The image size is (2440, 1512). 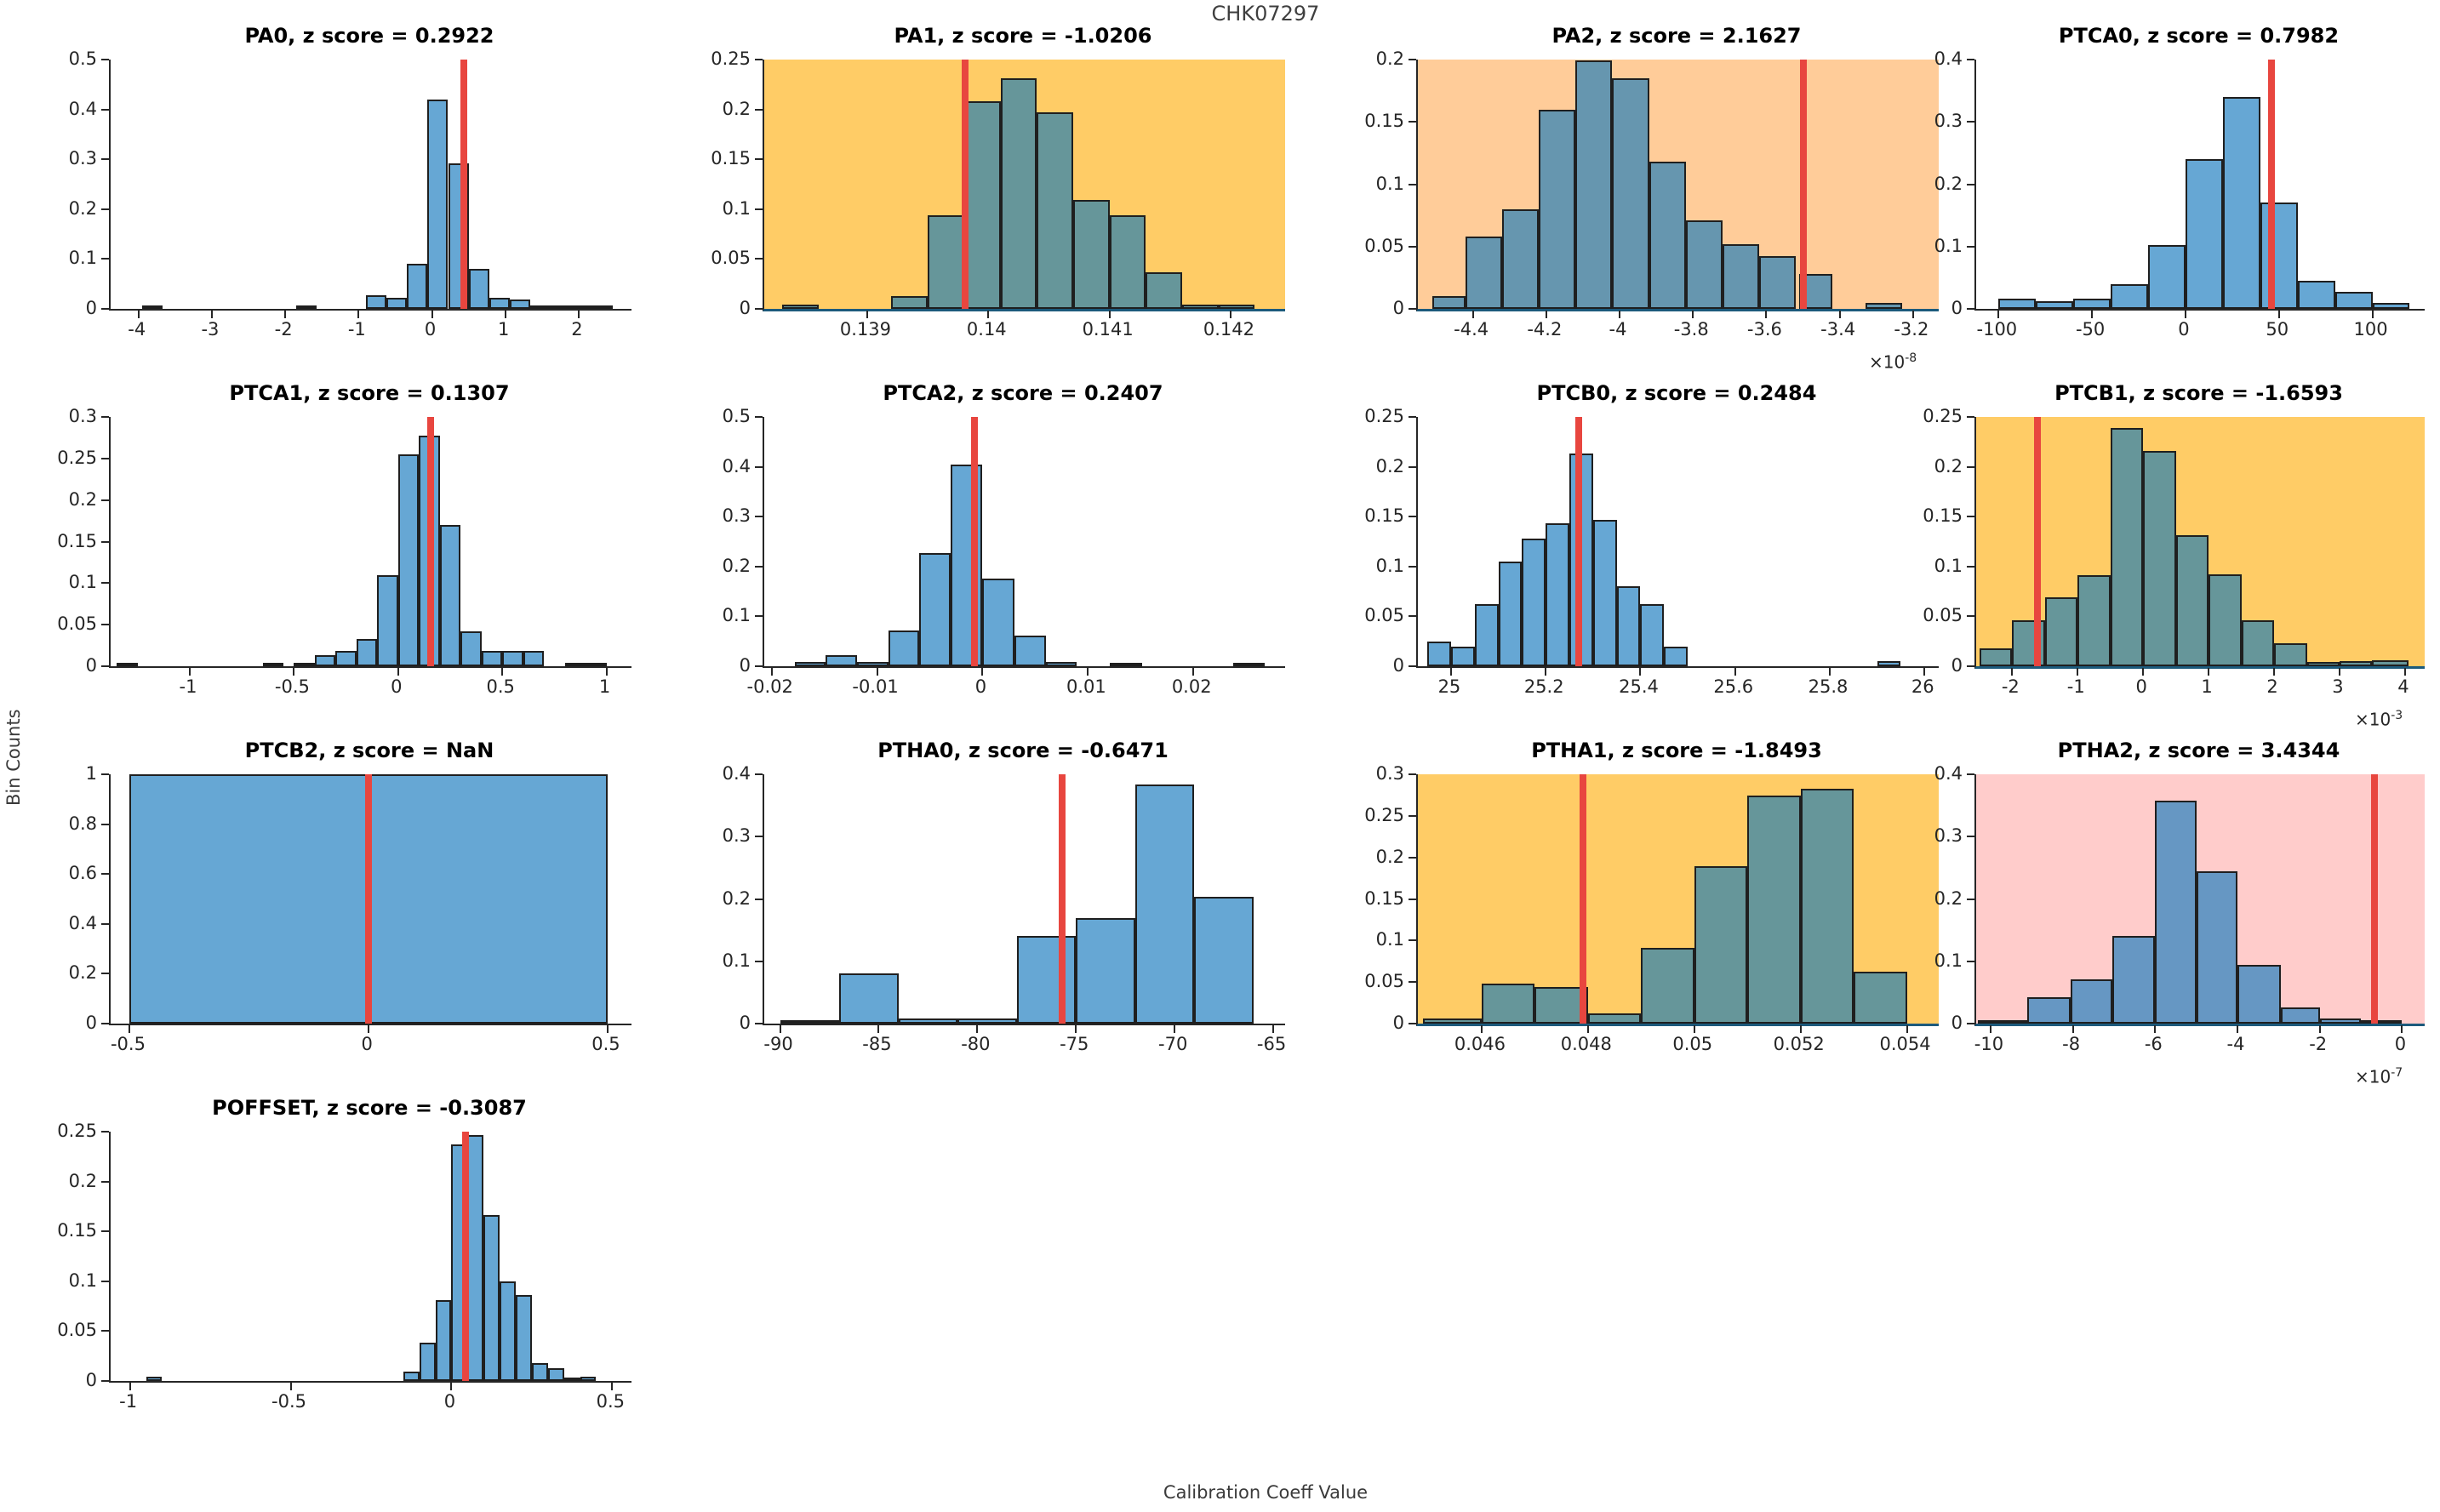 What do you see at coordinates (1023, 750) in the screenshot?
I see `plot-title-PTHA0: PTHA0, z score = -0.6471` at bounding box center [1023, 750].